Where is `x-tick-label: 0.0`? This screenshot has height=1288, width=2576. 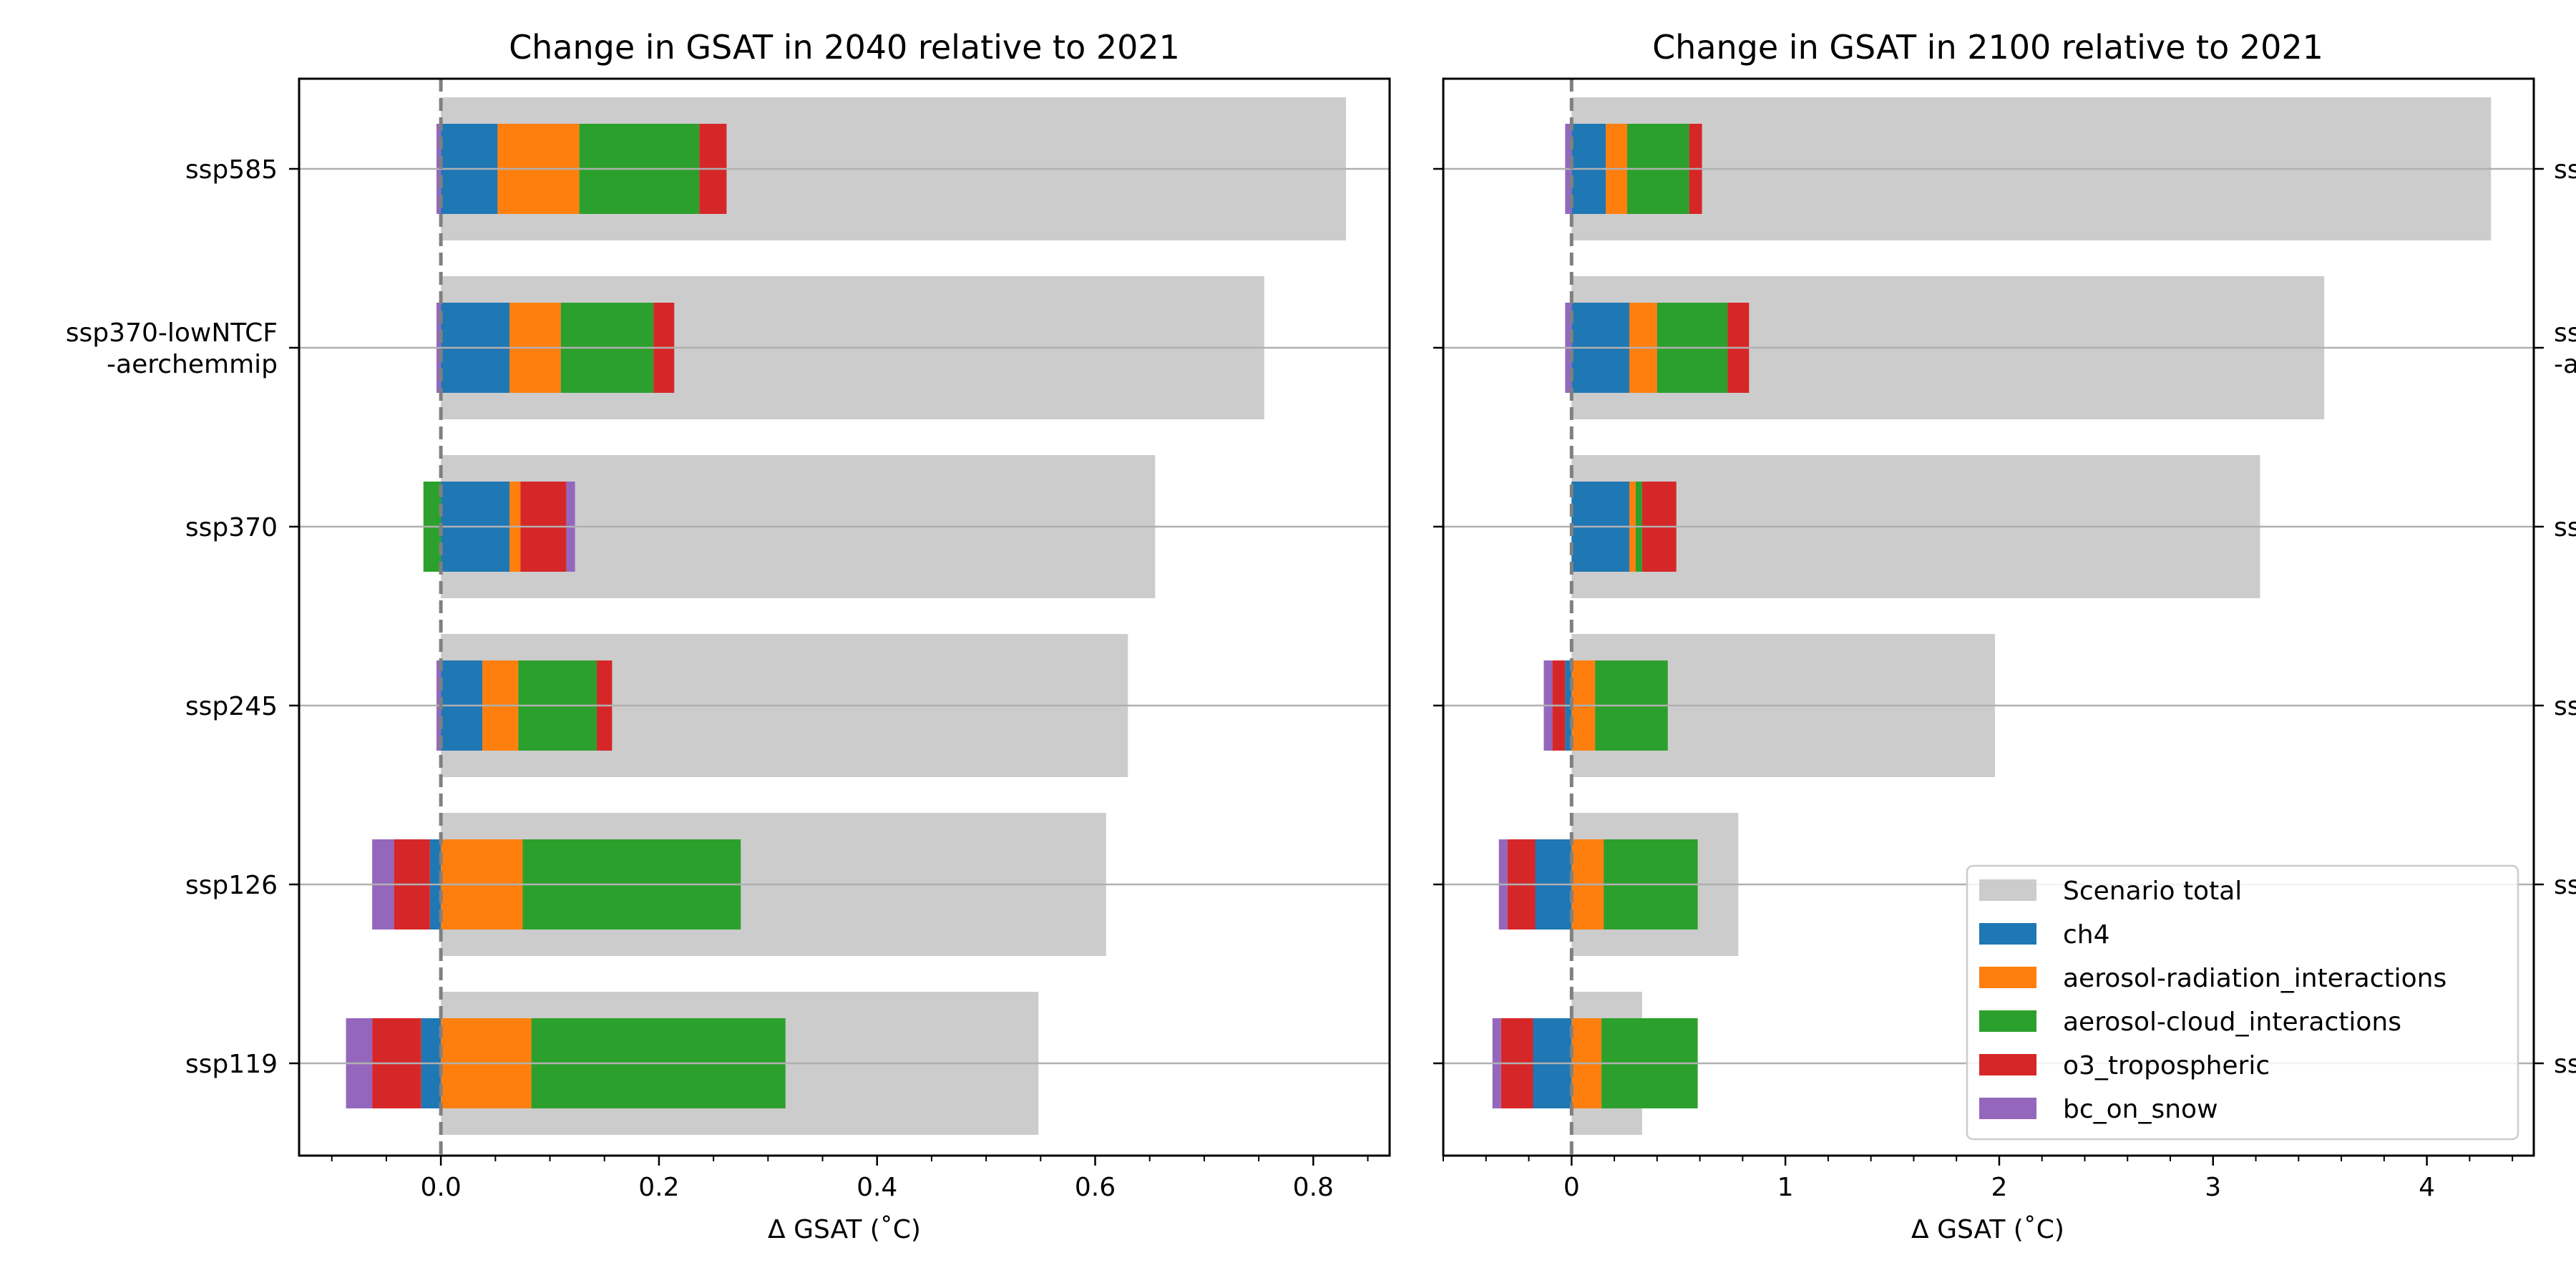
x-tick-label: 0.0 is located at coordinates (440, 1187).